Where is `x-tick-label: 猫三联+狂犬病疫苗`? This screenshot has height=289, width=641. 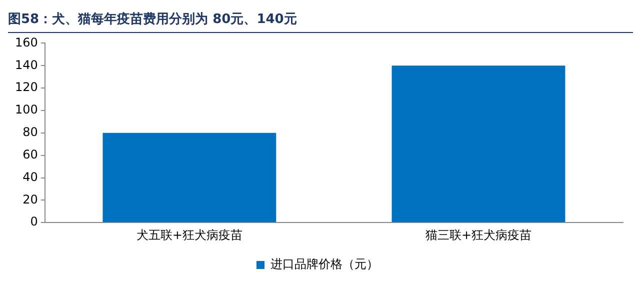 x-tick-label: 猫三联+狂犬病疫苗 is located at coordinates (478, 235).